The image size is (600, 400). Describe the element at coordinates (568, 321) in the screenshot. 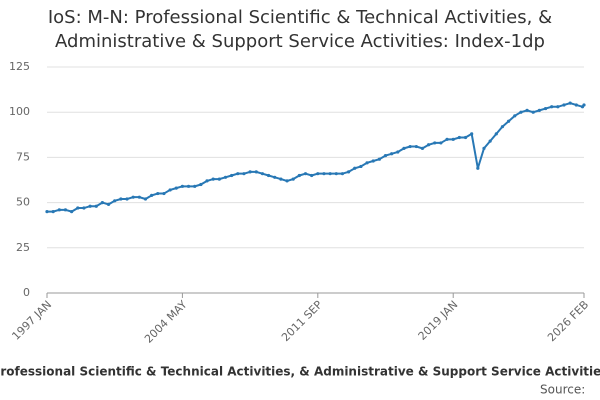

I see `x-tick-label: 2026 FEB` at that location.